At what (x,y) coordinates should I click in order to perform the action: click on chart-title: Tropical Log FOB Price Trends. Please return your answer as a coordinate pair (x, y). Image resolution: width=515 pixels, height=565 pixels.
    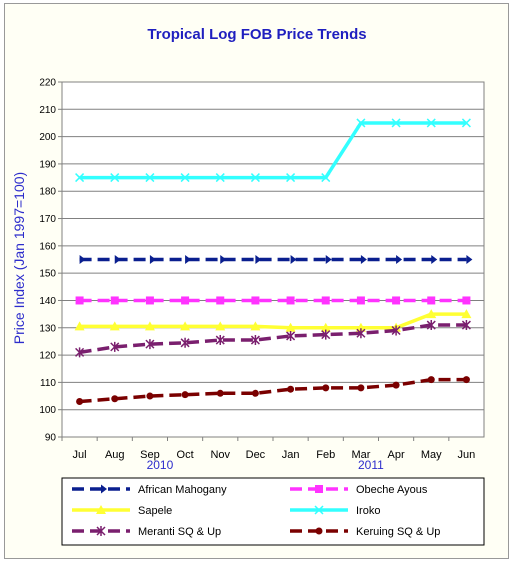
    Looking at the image, I should click on (256, 34).